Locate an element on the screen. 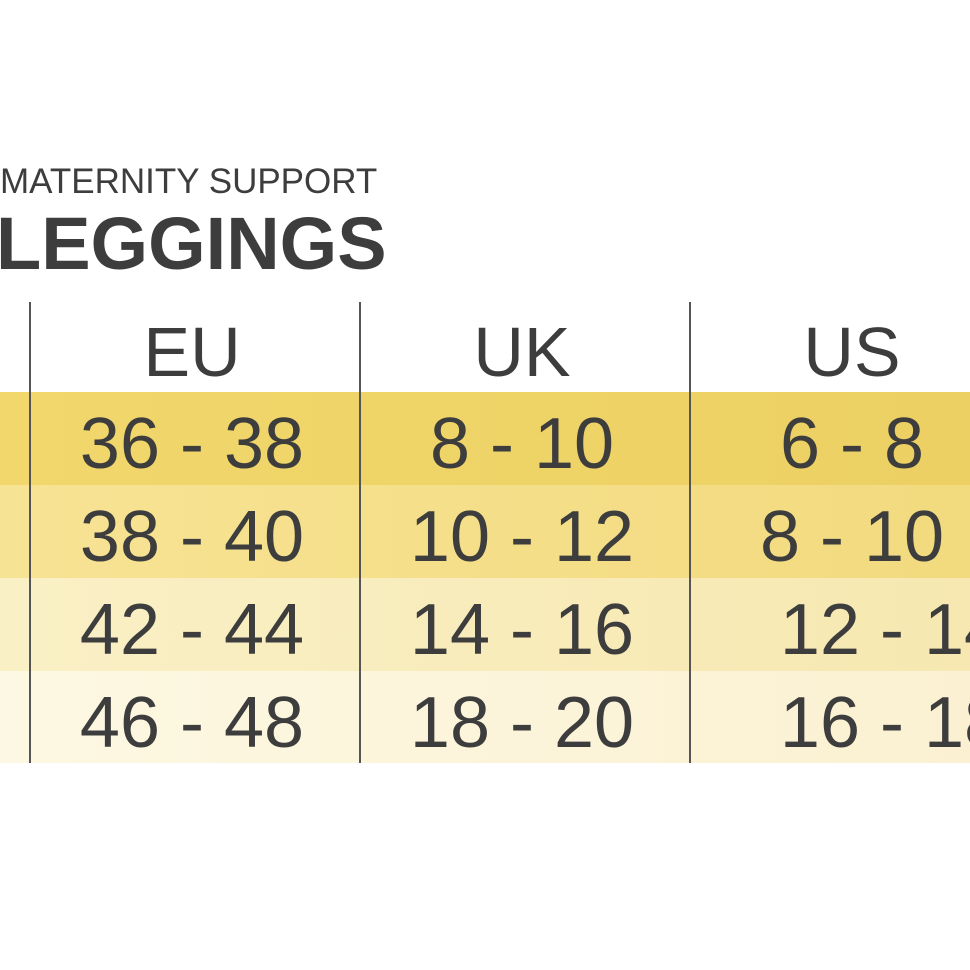  cell: 46 - 48 is located at coordinates (192, 723).